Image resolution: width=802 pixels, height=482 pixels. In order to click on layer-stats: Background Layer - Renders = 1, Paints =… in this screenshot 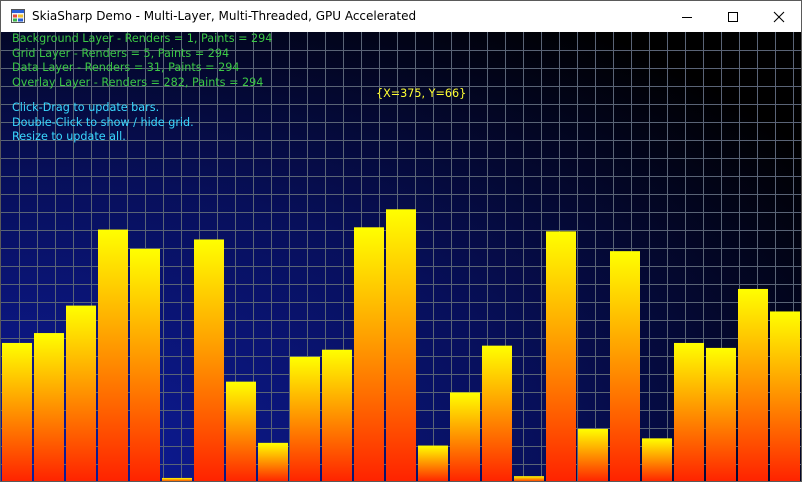, I will do `click(142, 61)`.